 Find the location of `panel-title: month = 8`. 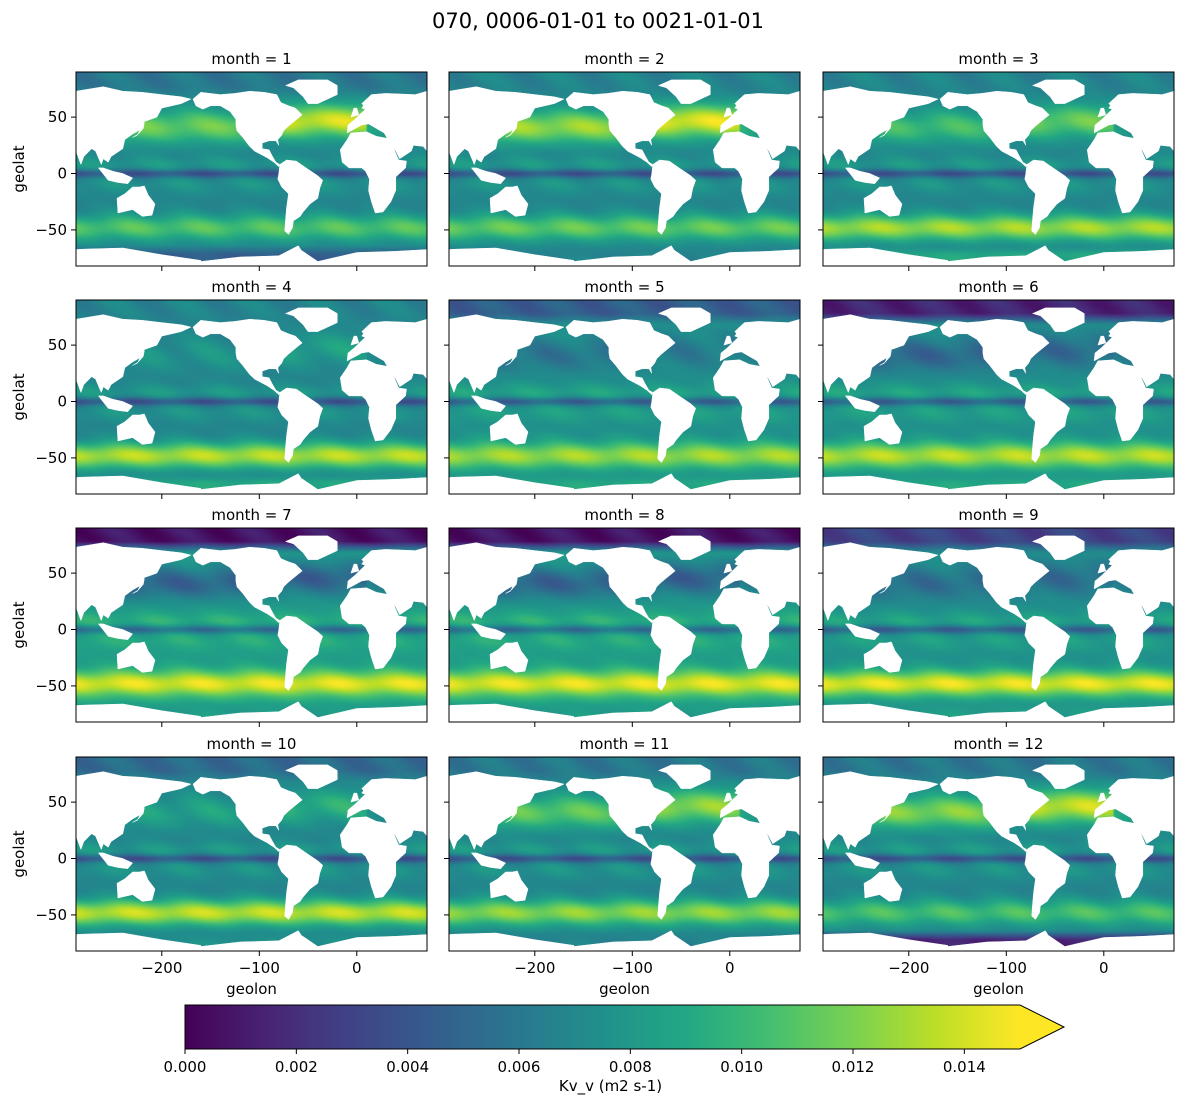

panel-title: month = 8 is located at coordinates (624, 515).